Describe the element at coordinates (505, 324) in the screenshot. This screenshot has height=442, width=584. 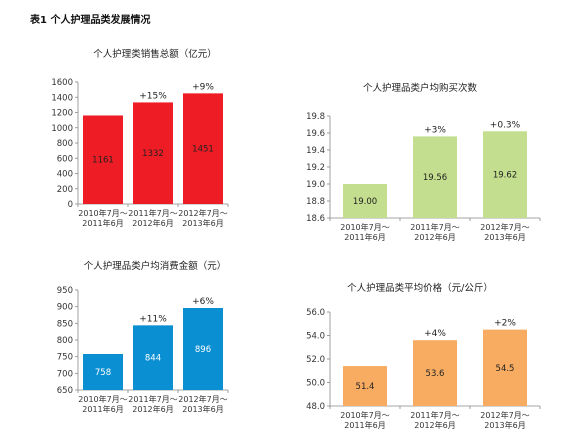
I see `growth-label: +2%` at that location.